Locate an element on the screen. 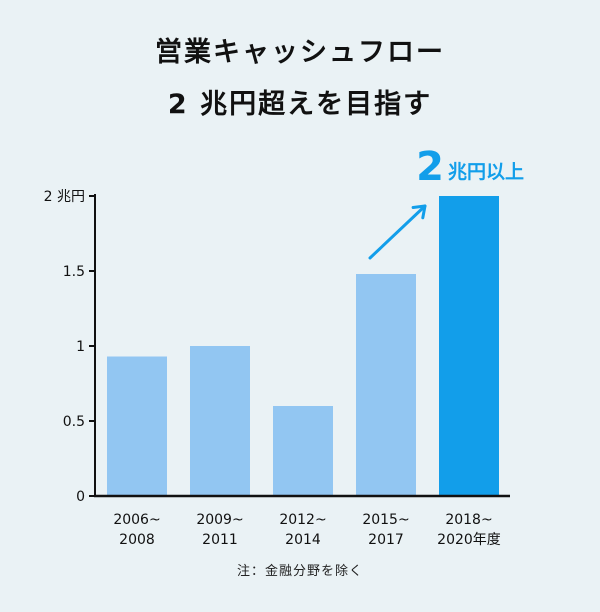 This screenshot has width=600, height=612. y-tick-label-3: 1.5 is located at coordinates (74, 272).